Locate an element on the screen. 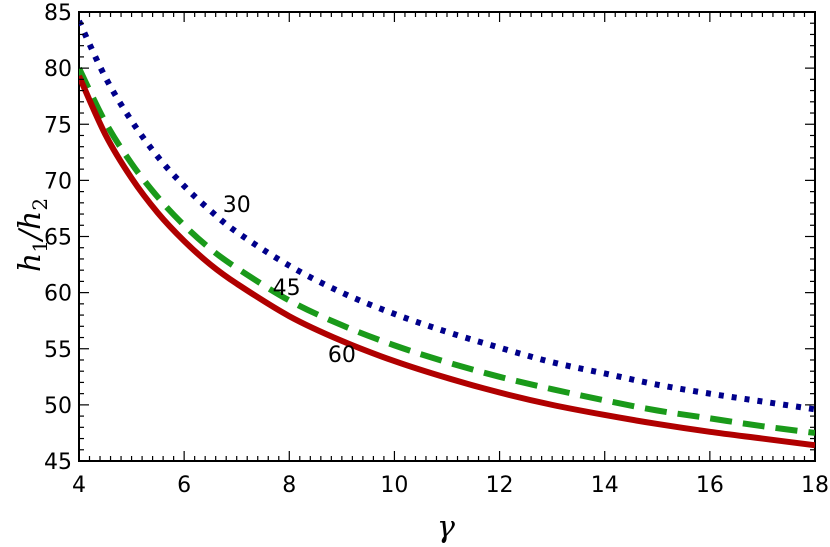 The image size is (830, 547). x-tick-label: 12 is located at coordinates (500, 485).